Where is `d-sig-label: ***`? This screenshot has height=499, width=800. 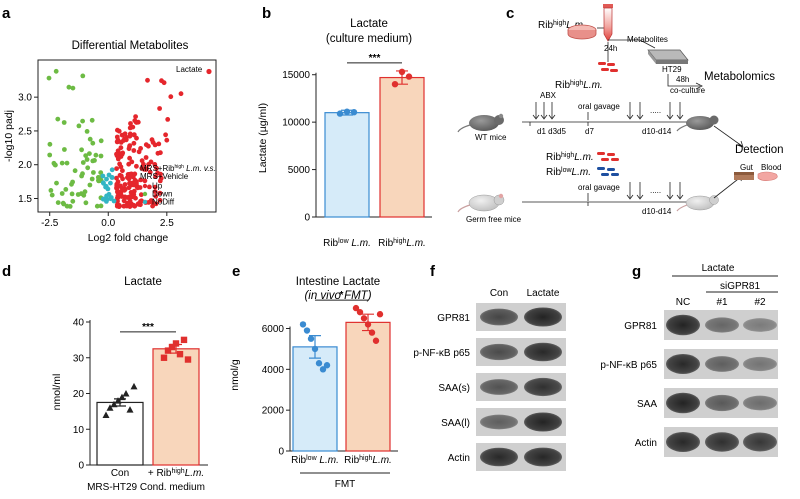
d-sig-label: *** is located at coordinates (148, 327).